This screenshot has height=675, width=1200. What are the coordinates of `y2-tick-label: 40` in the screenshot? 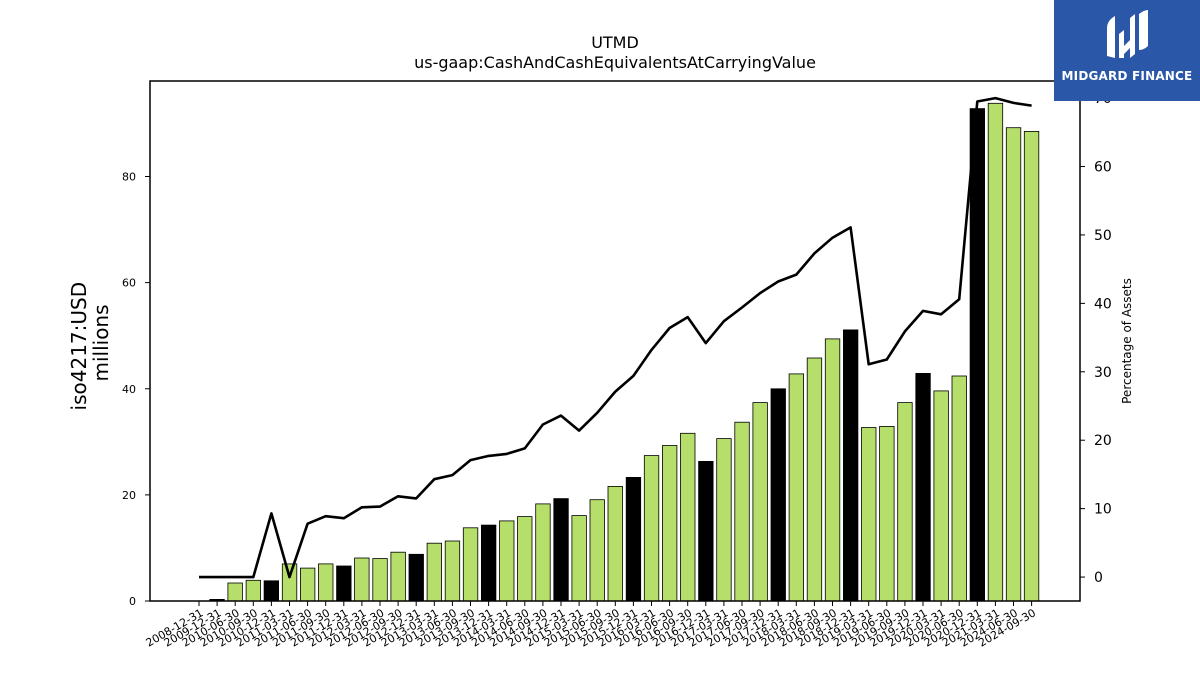 It's located at (1103, 304).